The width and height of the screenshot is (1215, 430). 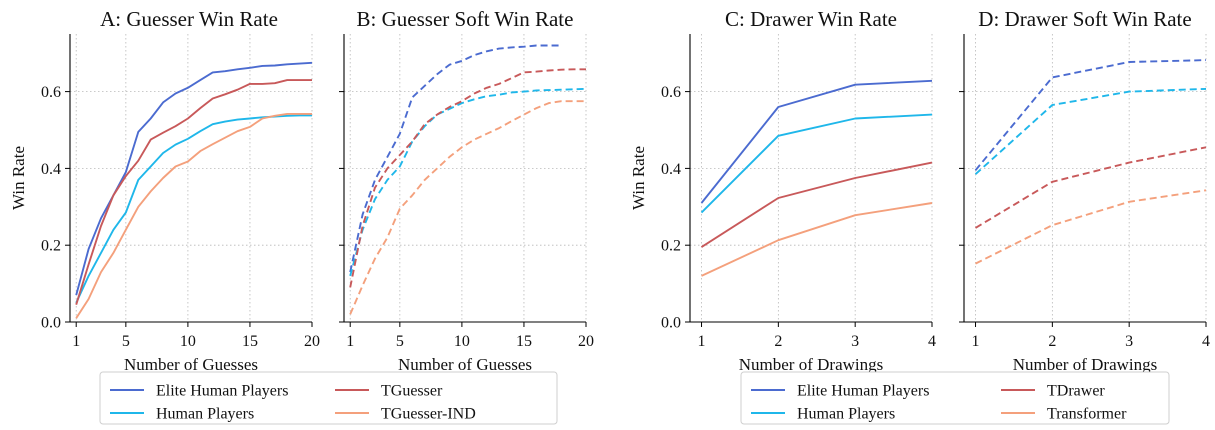 What do you see at coordinates (412, 391) in the screenshot?
I see `legend-label: TGuesser` at bounding box center [412, 391].